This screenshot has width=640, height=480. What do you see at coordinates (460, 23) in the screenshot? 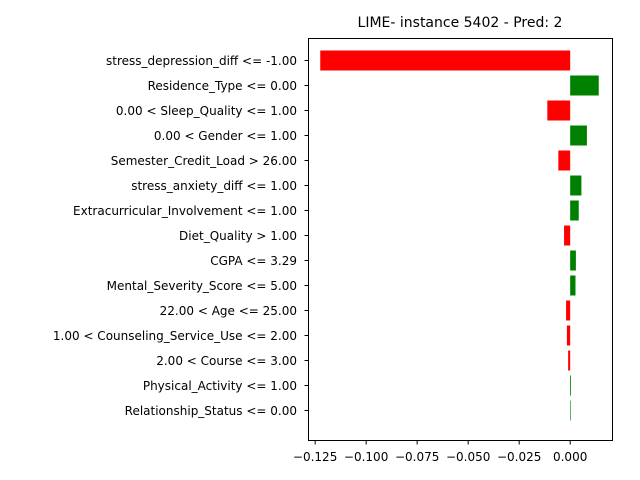
I see `chart-title: LIME- instance 5402 - Pred: 2` at bounding box center [460, 23].